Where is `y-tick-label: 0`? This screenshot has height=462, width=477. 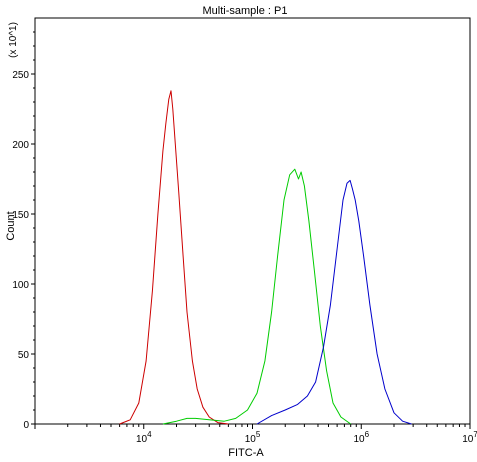 y-tick-label: 0 is located at coordinates (26, 425).